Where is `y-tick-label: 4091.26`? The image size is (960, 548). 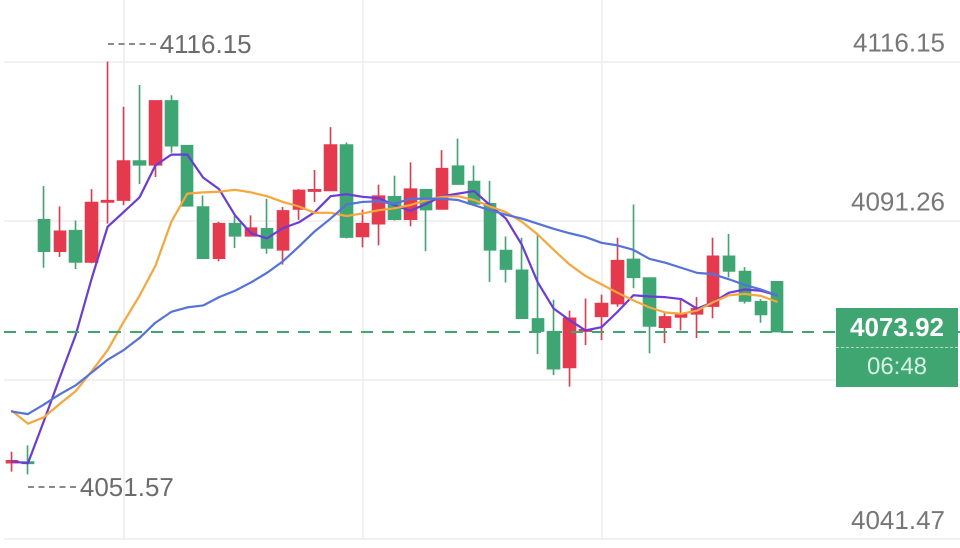 y-tick-label: 4091.26 is located at coordinates (898, 201).